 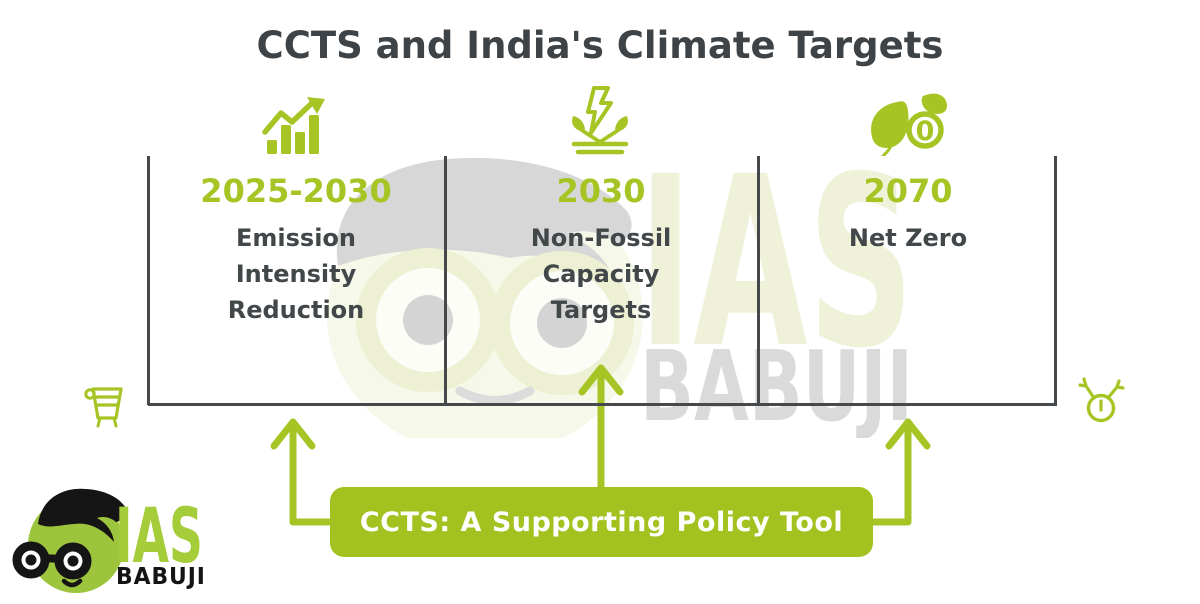 I want to click on page-title: CCTS and India's Climate Targets, so click(x=600, y=45).